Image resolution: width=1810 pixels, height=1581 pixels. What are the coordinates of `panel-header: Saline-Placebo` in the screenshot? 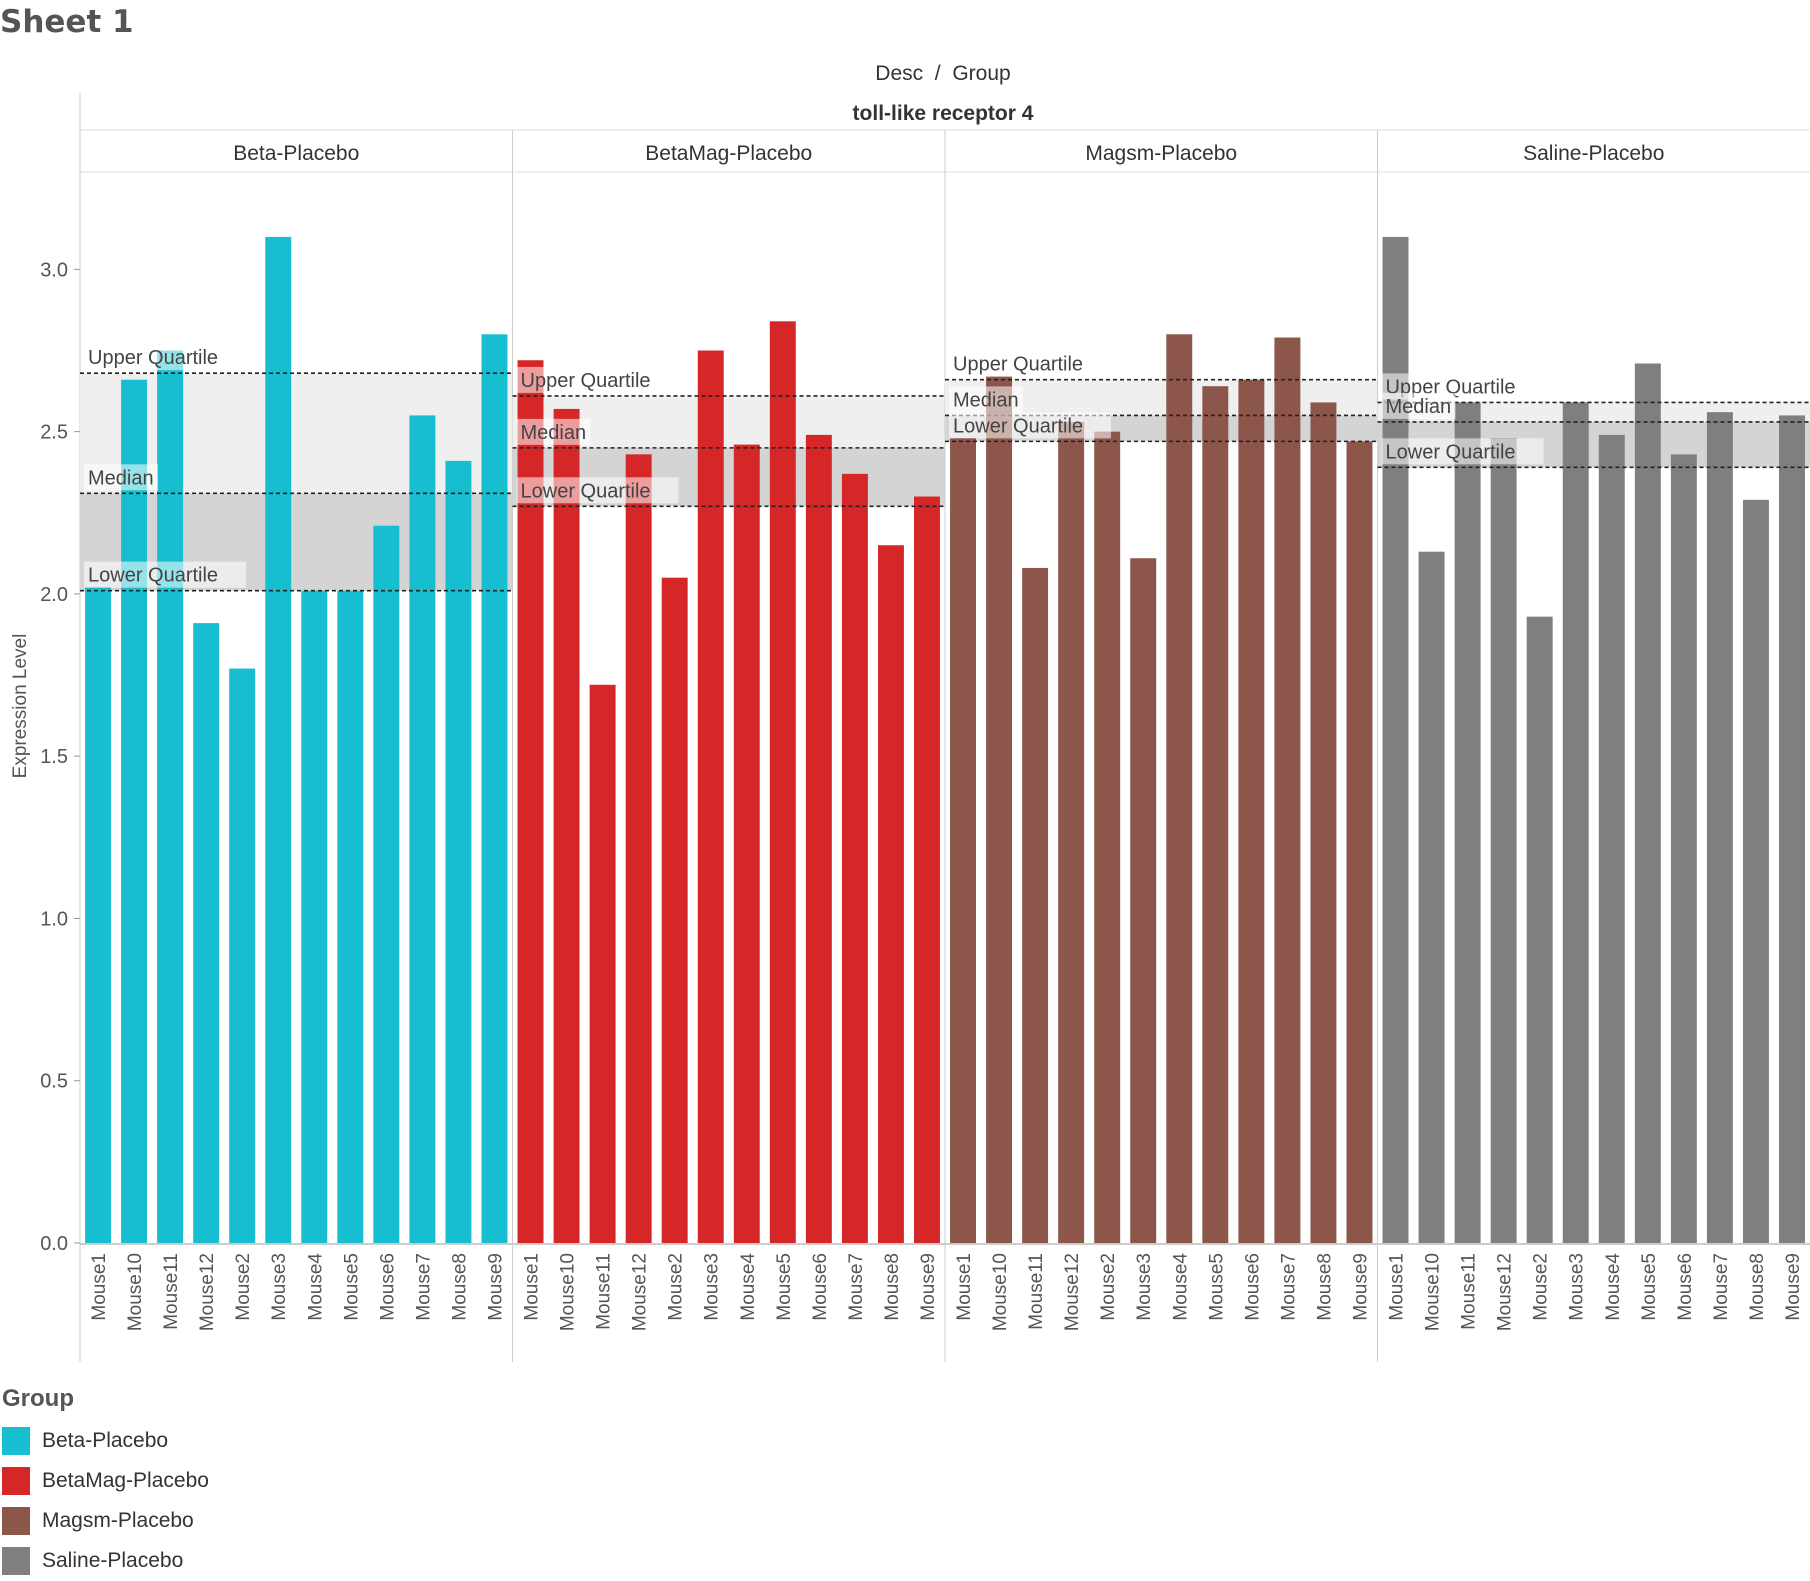 It's located at (1593, 153).